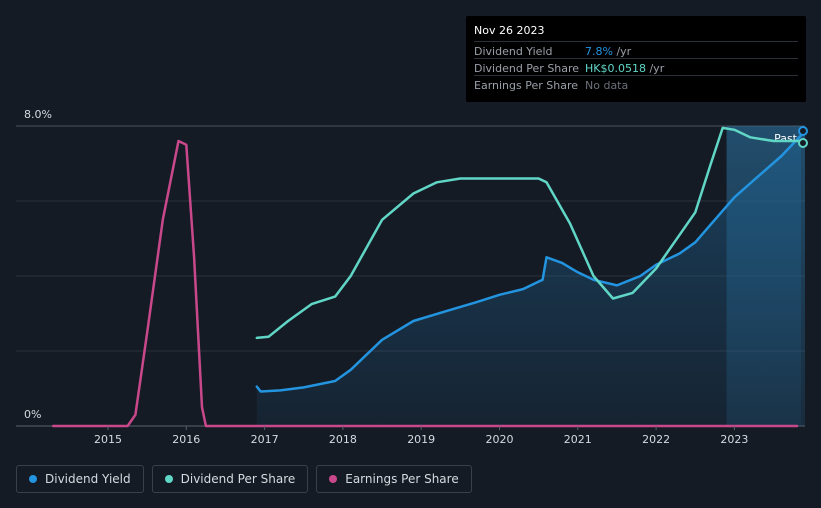 This screenshot has width=821, height=508. I want to click on y-tick-label-min: 0%, so click(32, 414).